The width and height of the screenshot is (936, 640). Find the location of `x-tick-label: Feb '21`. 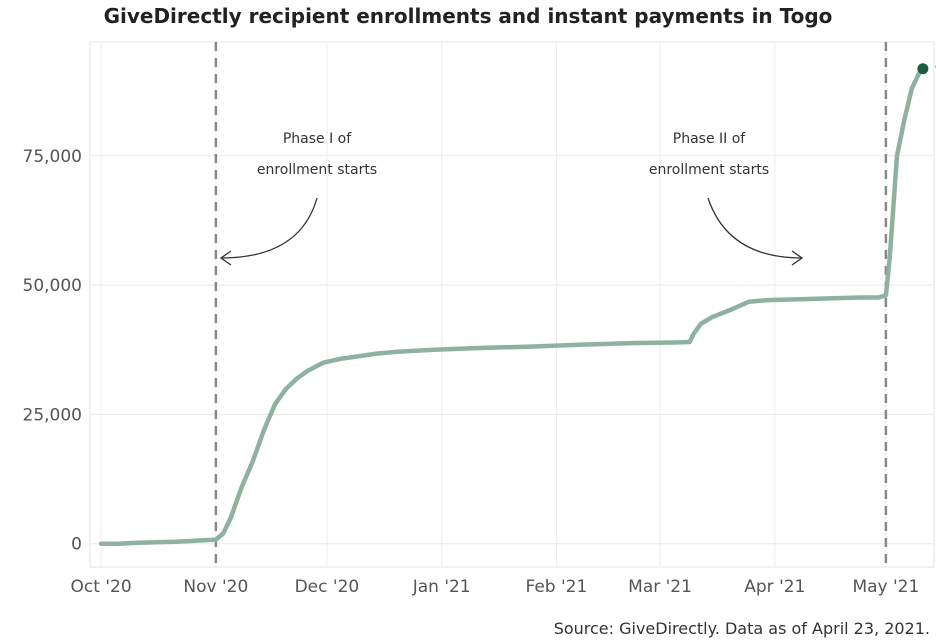

x-tick-label: Feb '21 is located at coordinates (557, 587).